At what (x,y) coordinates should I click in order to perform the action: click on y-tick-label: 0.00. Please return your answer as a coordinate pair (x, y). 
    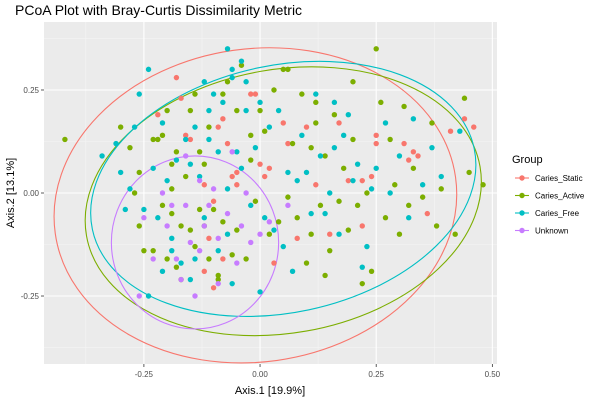
    Looking at the image, I should click on (31, 193).